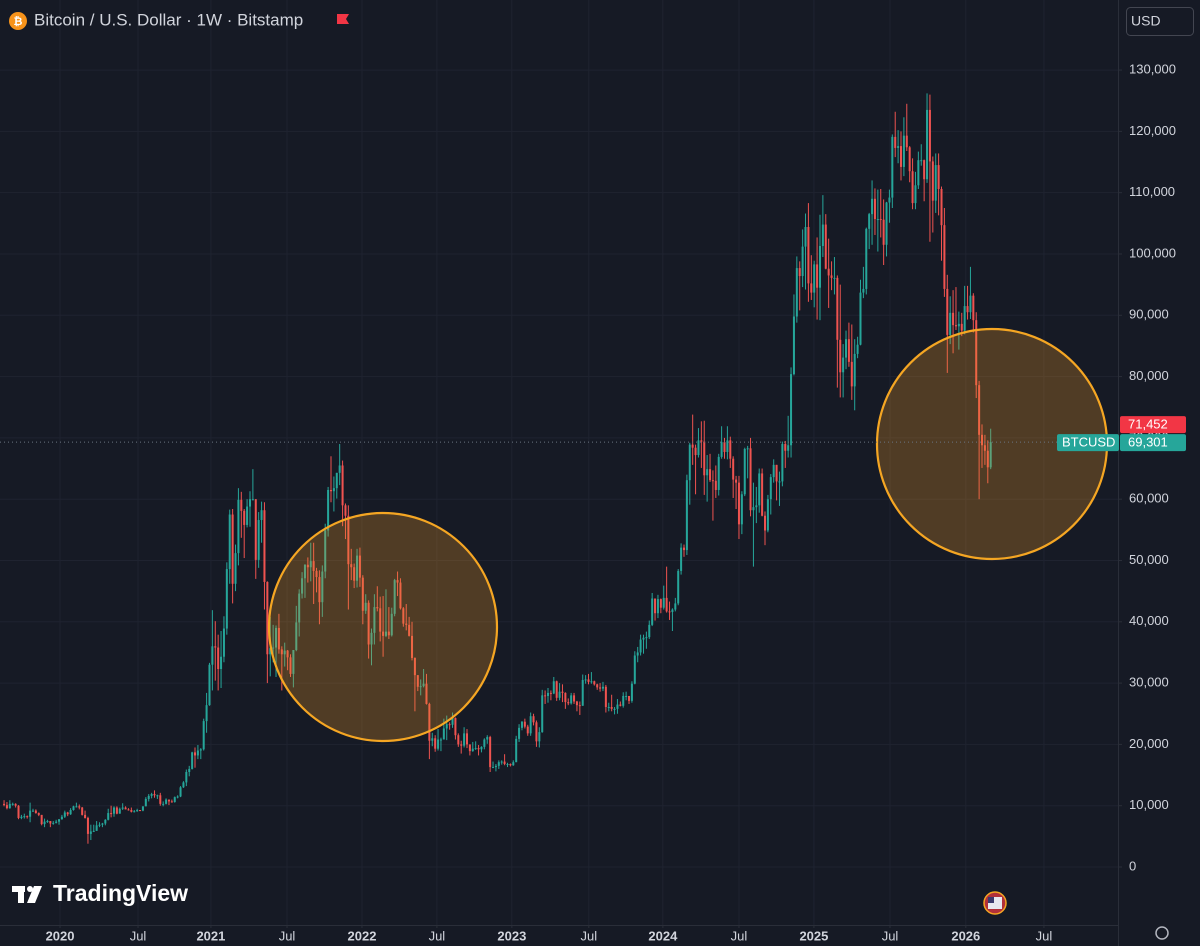 The width and height of the screenshot is (1200, 946). I want to click on tradingview-logo: TradingView, so click(100, 893).